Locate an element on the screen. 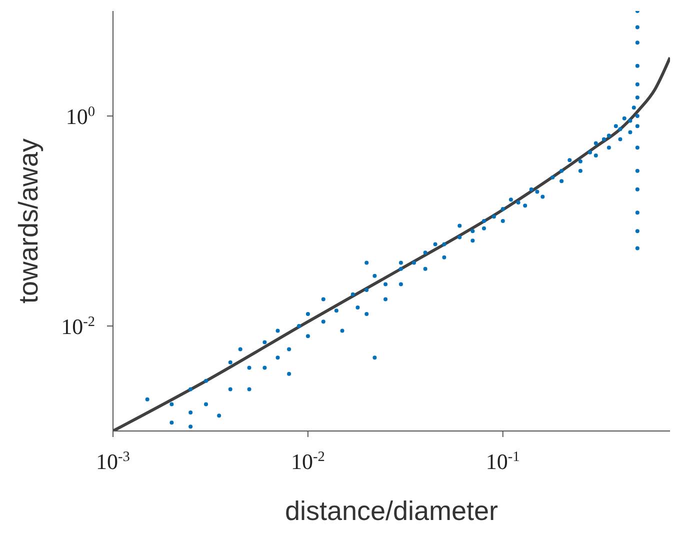 The height and width of the screenshot is (536, 674). x-tick-label: 10$^{-2}$ is located at coordinates (307, 461).